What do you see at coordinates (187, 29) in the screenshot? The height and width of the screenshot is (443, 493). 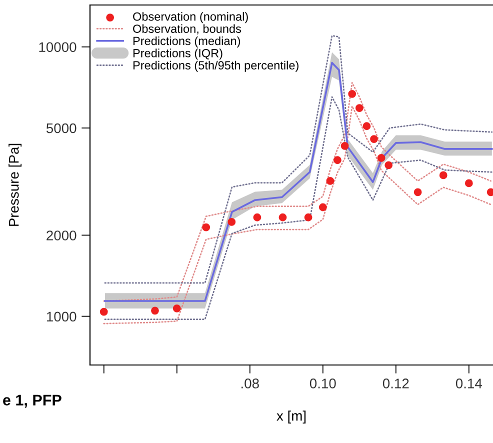 I see `legend-label: Observation, bounds` at bounding box center [187, 29].